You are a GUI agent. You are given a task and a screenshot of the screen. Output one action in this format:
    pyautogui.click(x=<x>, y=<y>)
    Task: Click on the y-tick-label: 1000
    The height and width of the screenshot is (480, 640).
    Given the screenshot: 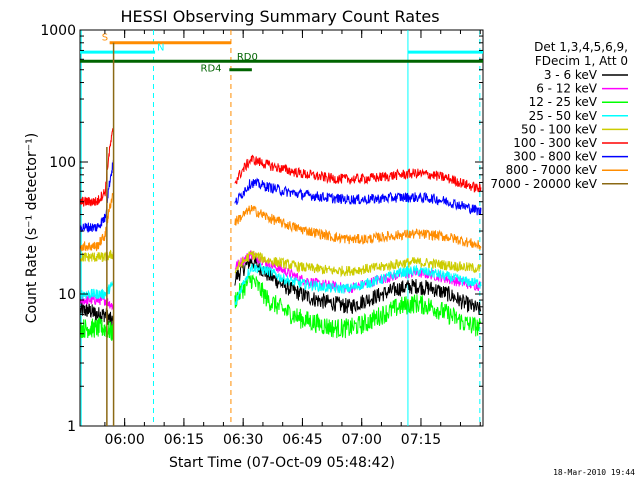 What is the action you would take?
    pyautogui.click(x=58, y=31)
    